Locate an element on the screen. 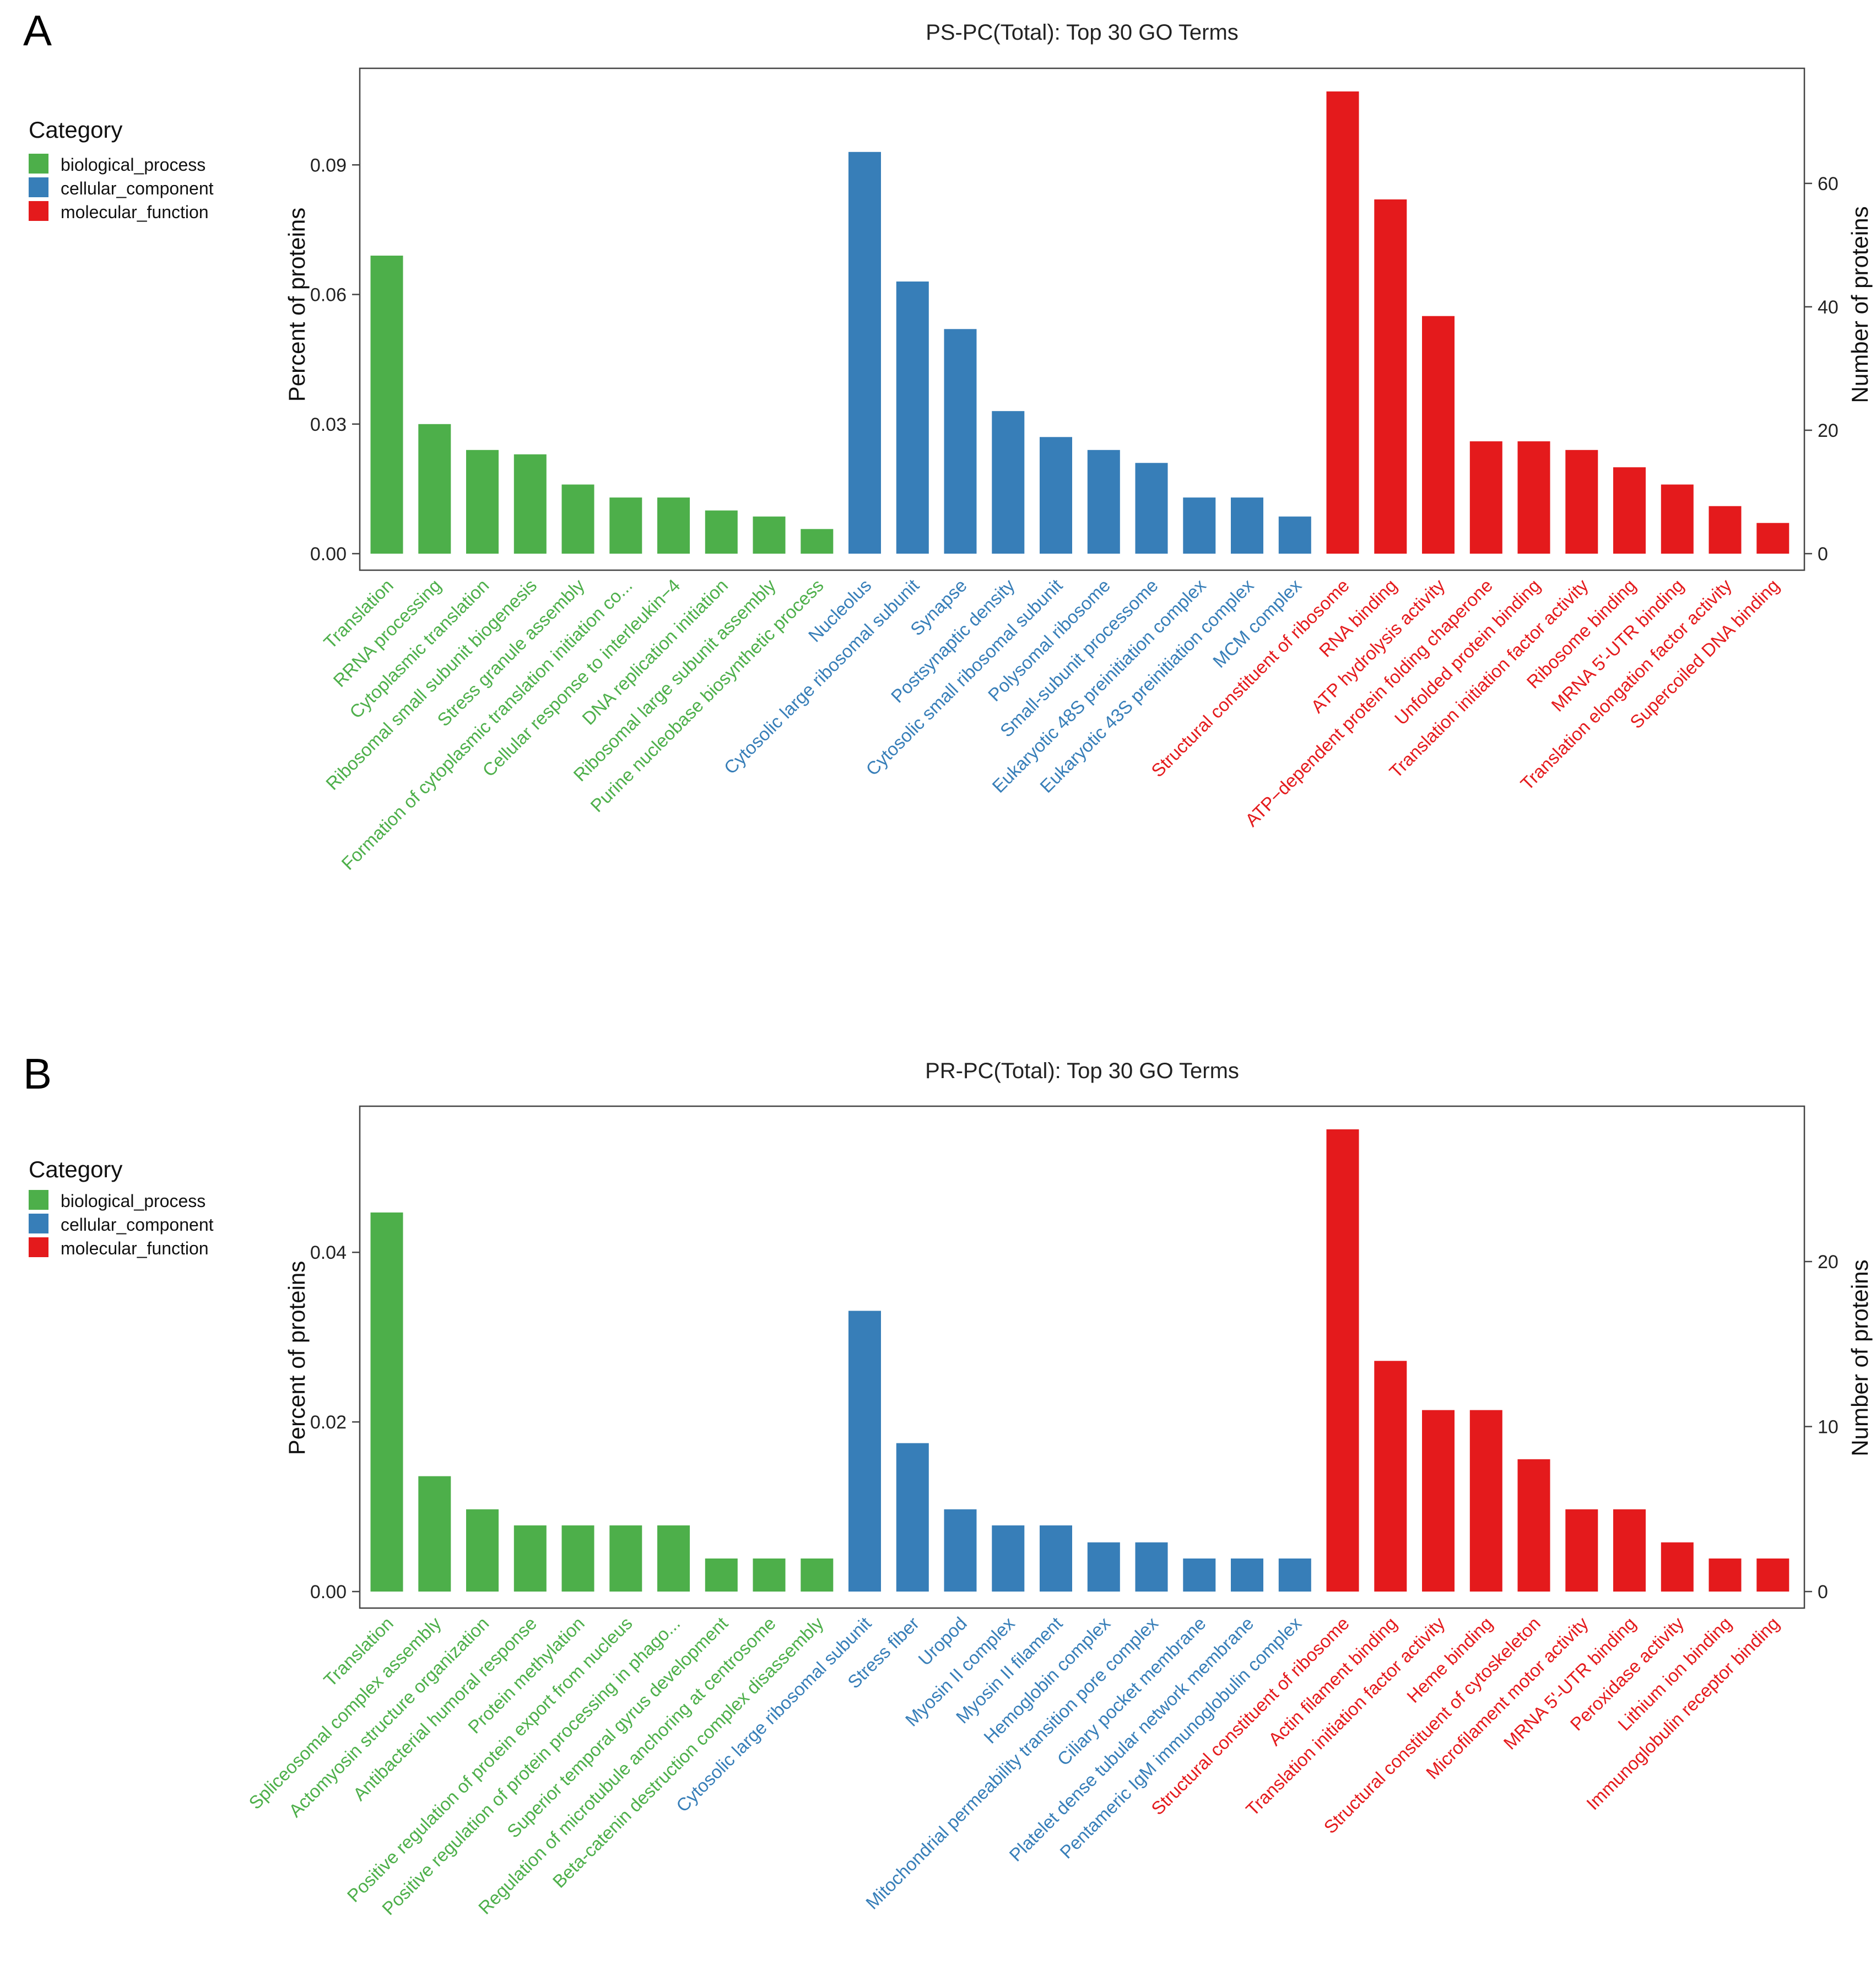 This screenshot has width=1876, height=1986. bar-a-ribosome-binding is located at coordinates (1629, 511).